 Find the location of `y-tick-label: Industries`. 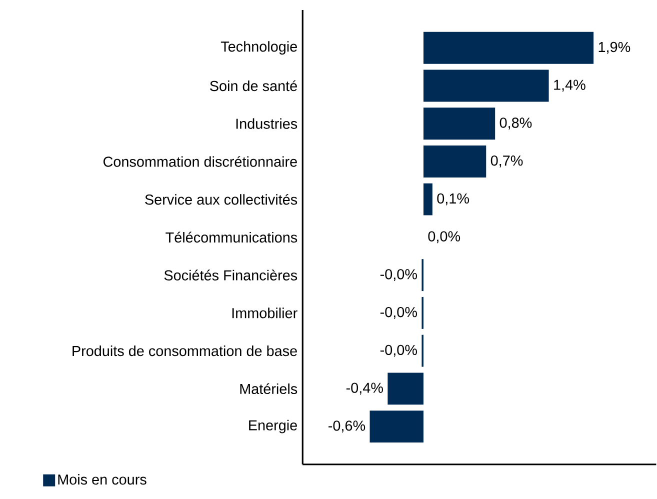

y-tick-label: Industries is located at coordinates (267, 123).